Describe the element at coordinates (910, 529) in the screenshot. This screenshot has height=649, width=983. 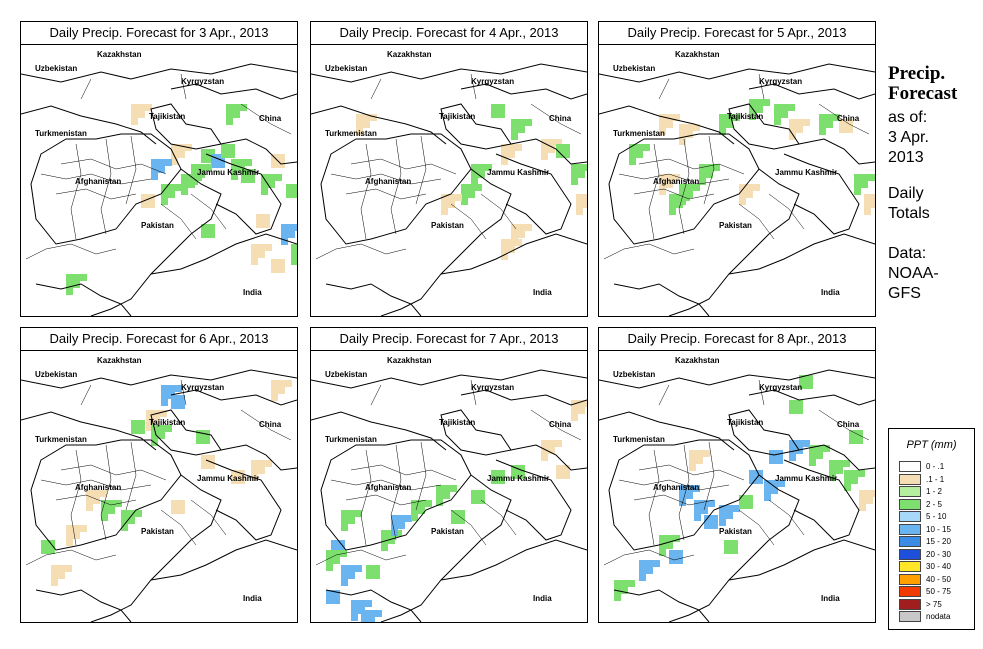
I see `legend-swatch` at that location.